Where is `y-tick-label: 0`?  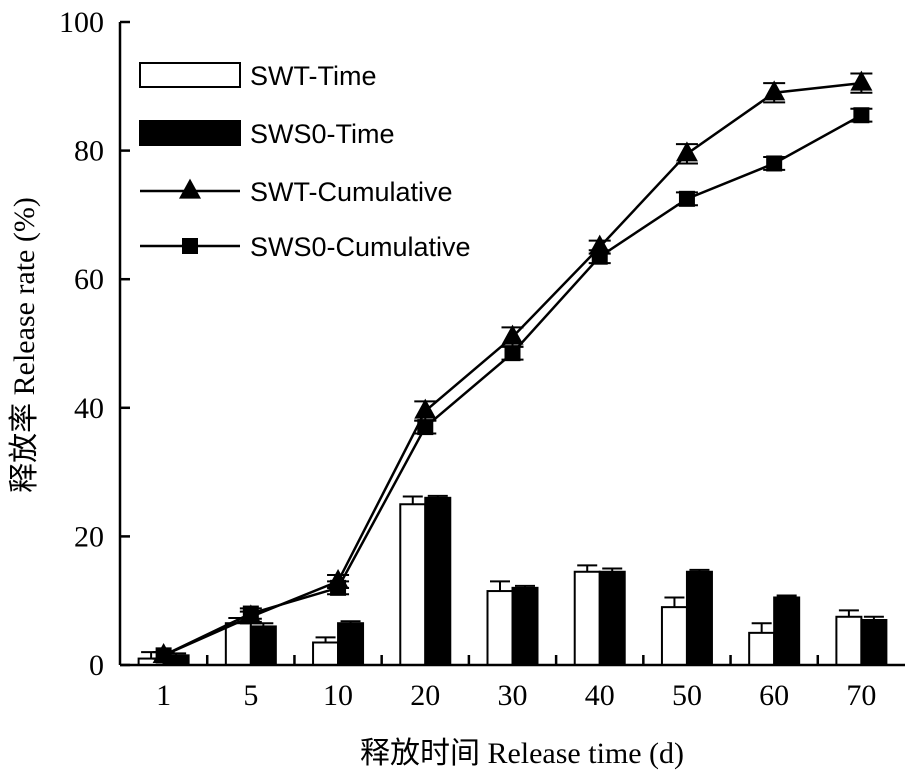 y-tick-label: 0 is located at coordinates (96, 665).